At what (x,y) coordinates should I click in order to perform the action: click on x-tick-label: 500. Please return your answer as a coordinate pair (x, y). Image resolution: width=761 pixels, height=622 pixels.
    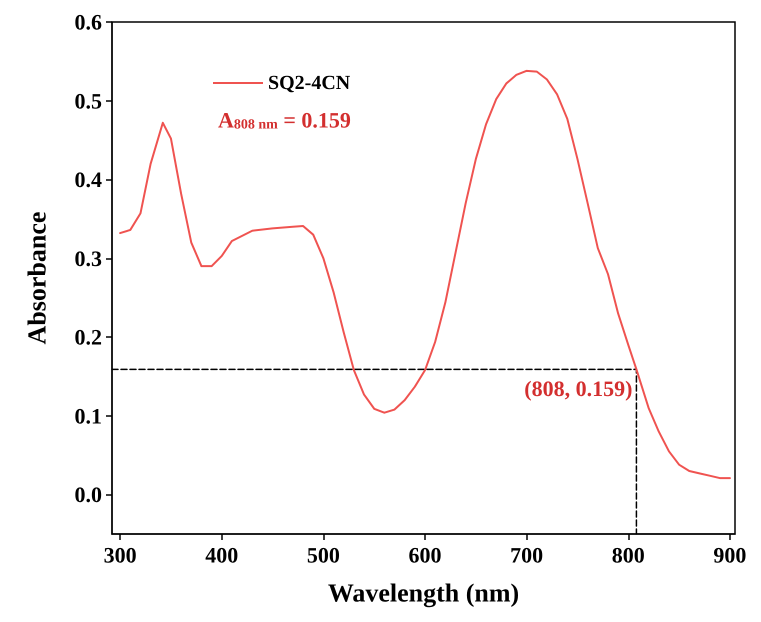
    Looking at the image, I should click on (323, 555).